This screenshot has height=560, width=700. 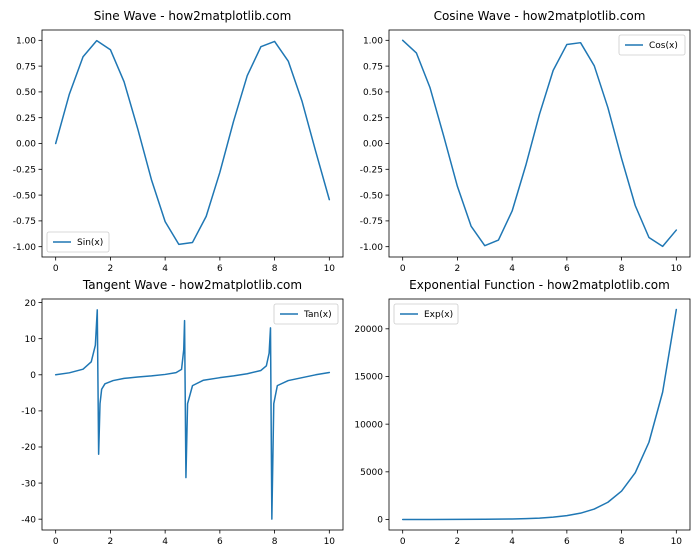 I want to click on legend: Cos(x), so click(x=652, y=45).